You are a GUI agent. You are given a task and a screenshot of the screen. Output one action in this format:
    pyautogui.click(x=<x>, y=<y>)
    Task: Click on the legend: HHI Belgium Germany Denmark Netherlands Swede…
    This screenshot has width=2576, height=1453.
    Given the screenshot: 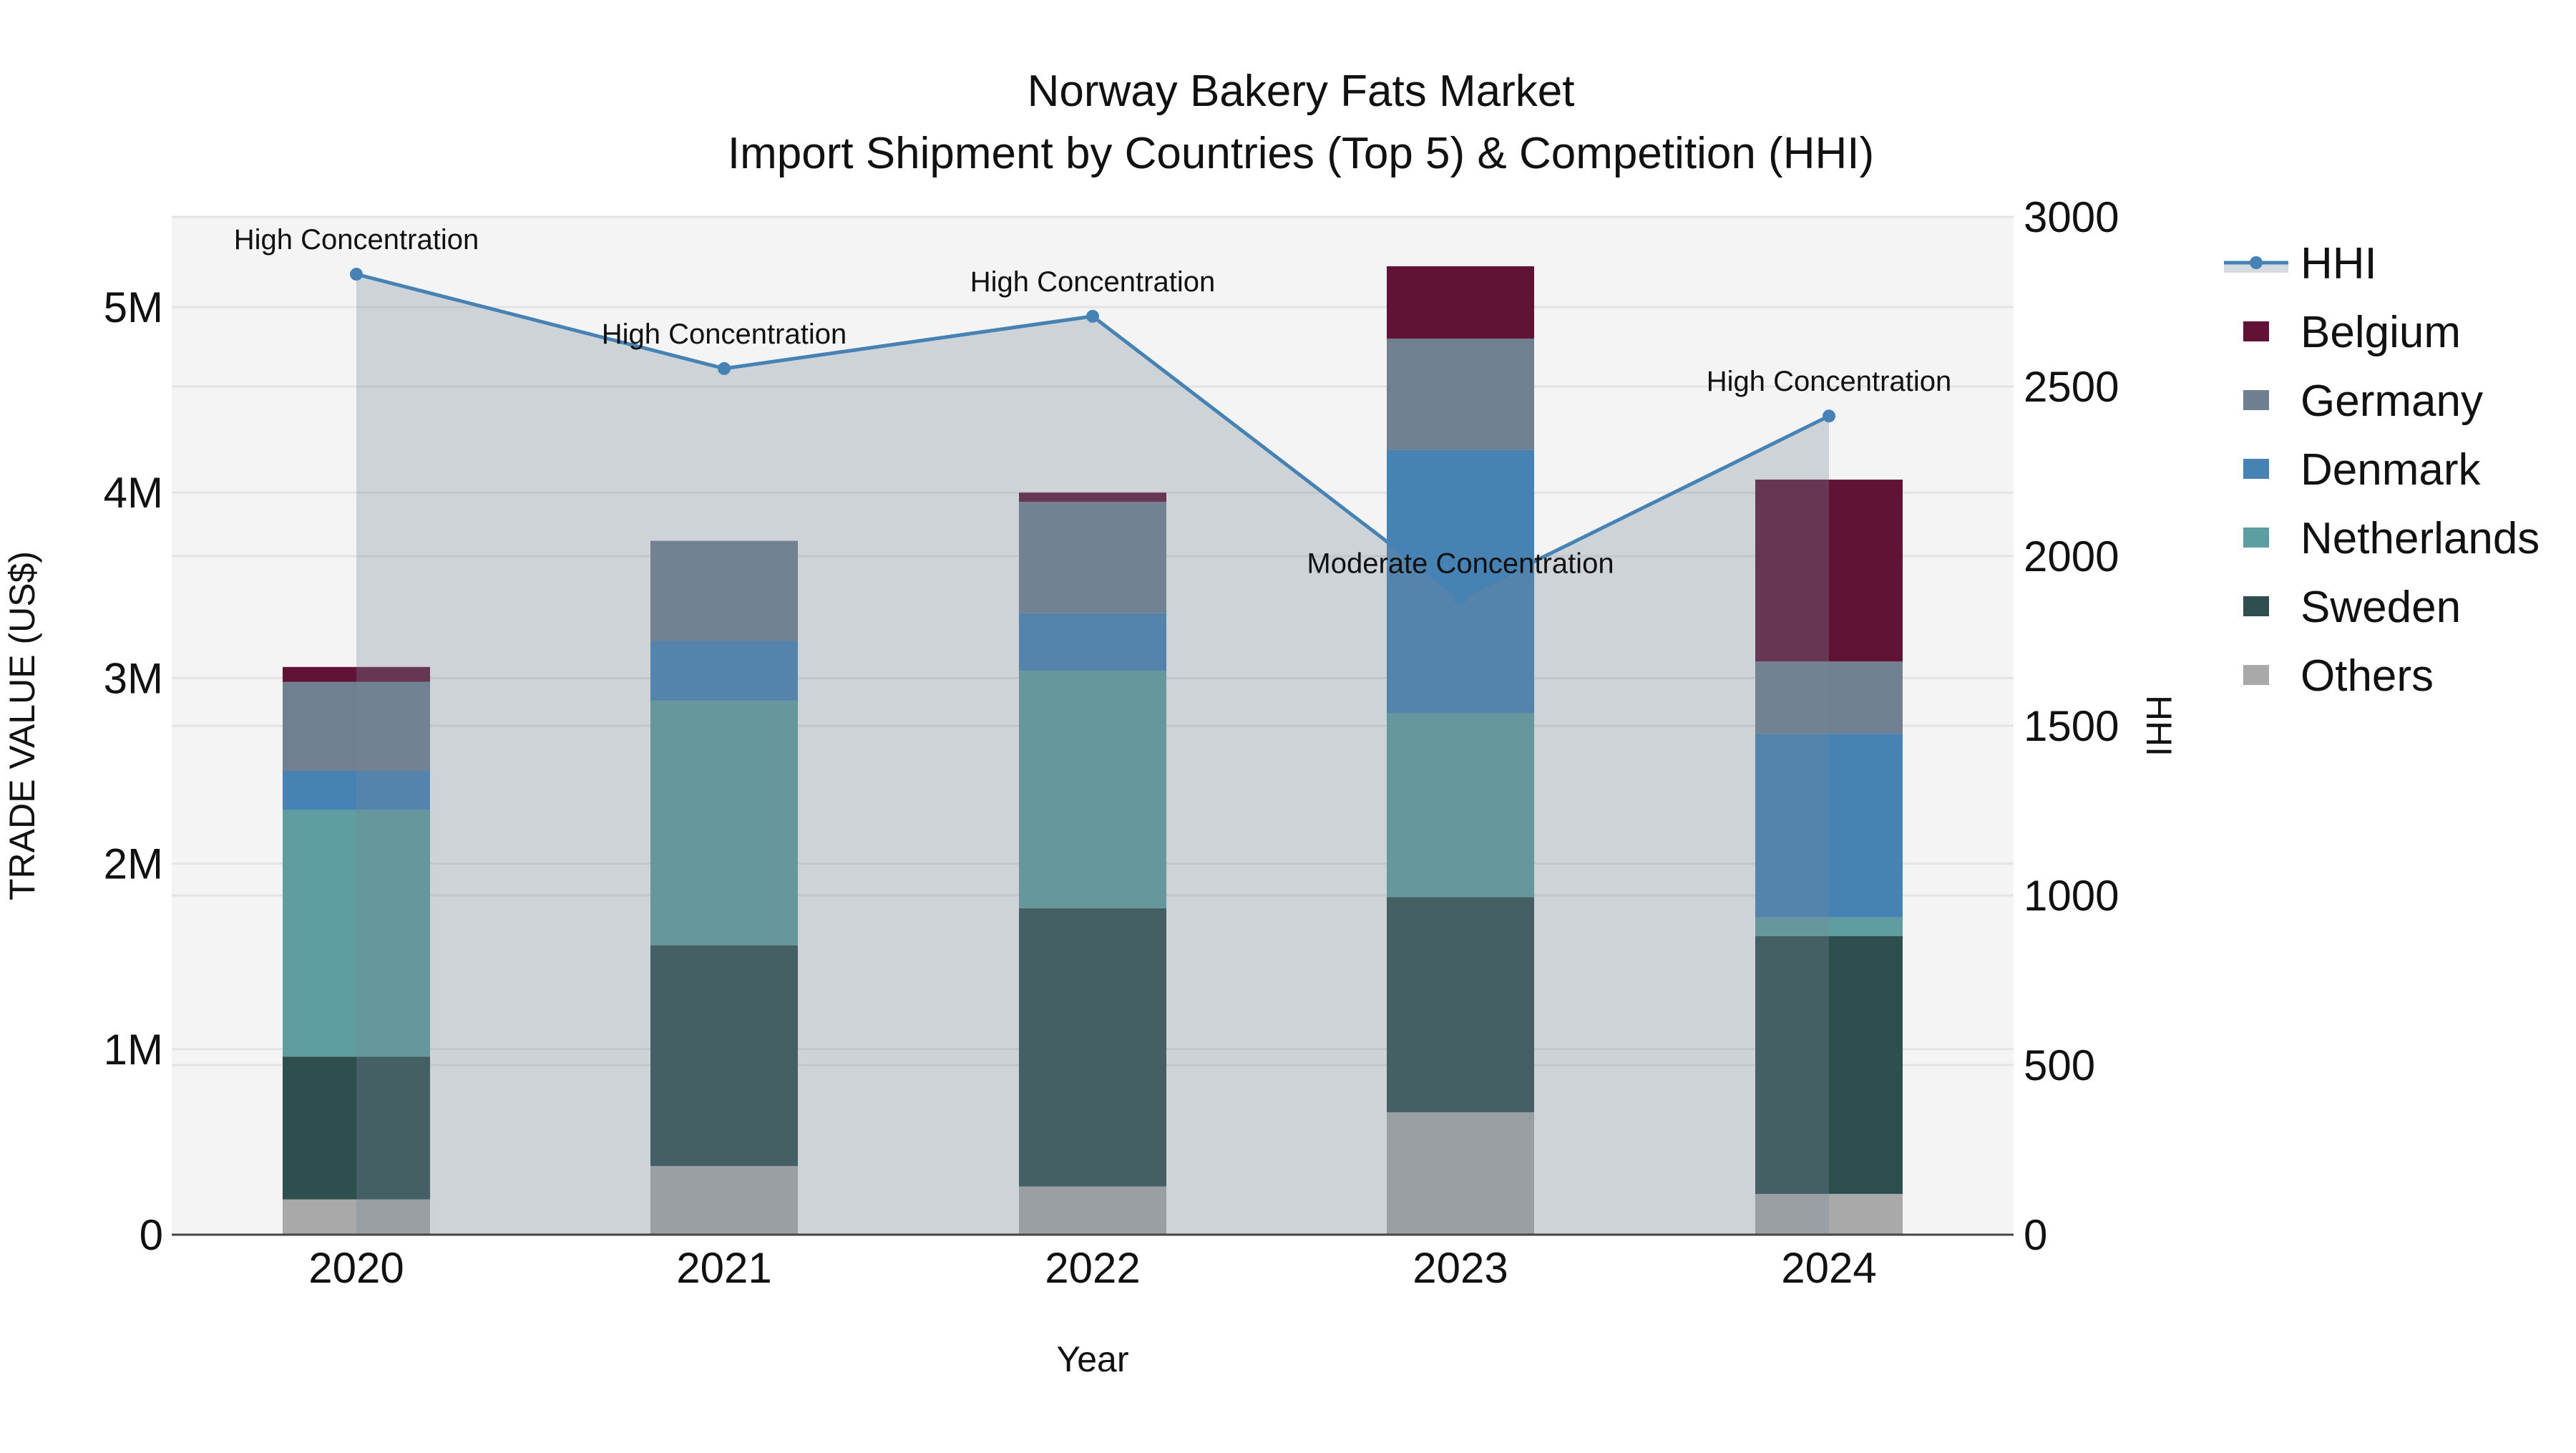 What is the action you would take?
    pyautogui.click(x=2382, y=470)
    